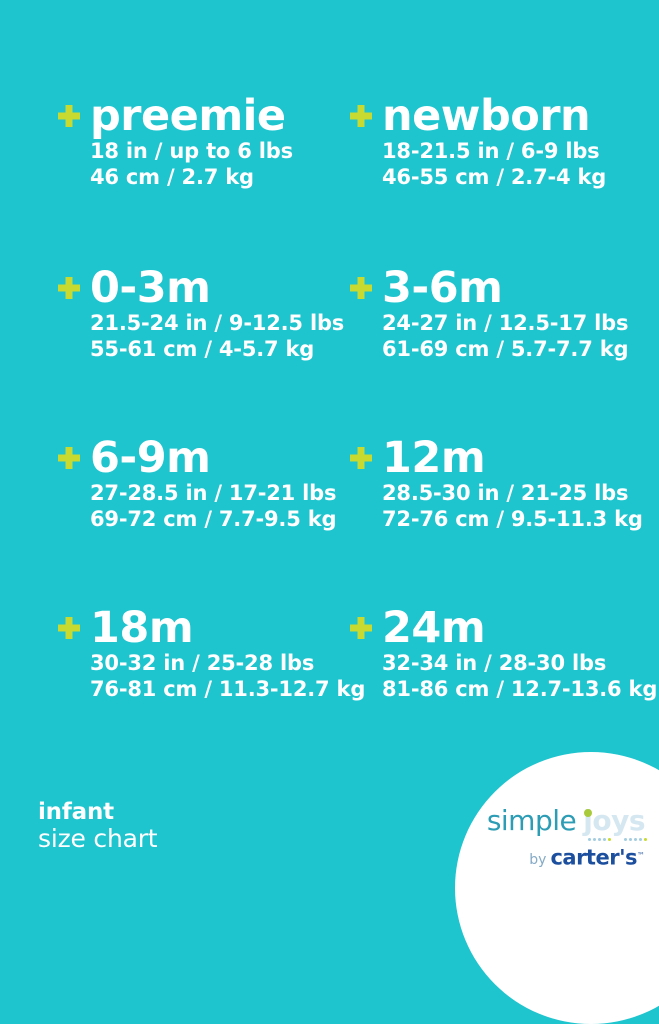 The width and height of the screenshot is (659, 1024). I want to click on brand-logo: simple joys by carter's™, so click(557, 888).